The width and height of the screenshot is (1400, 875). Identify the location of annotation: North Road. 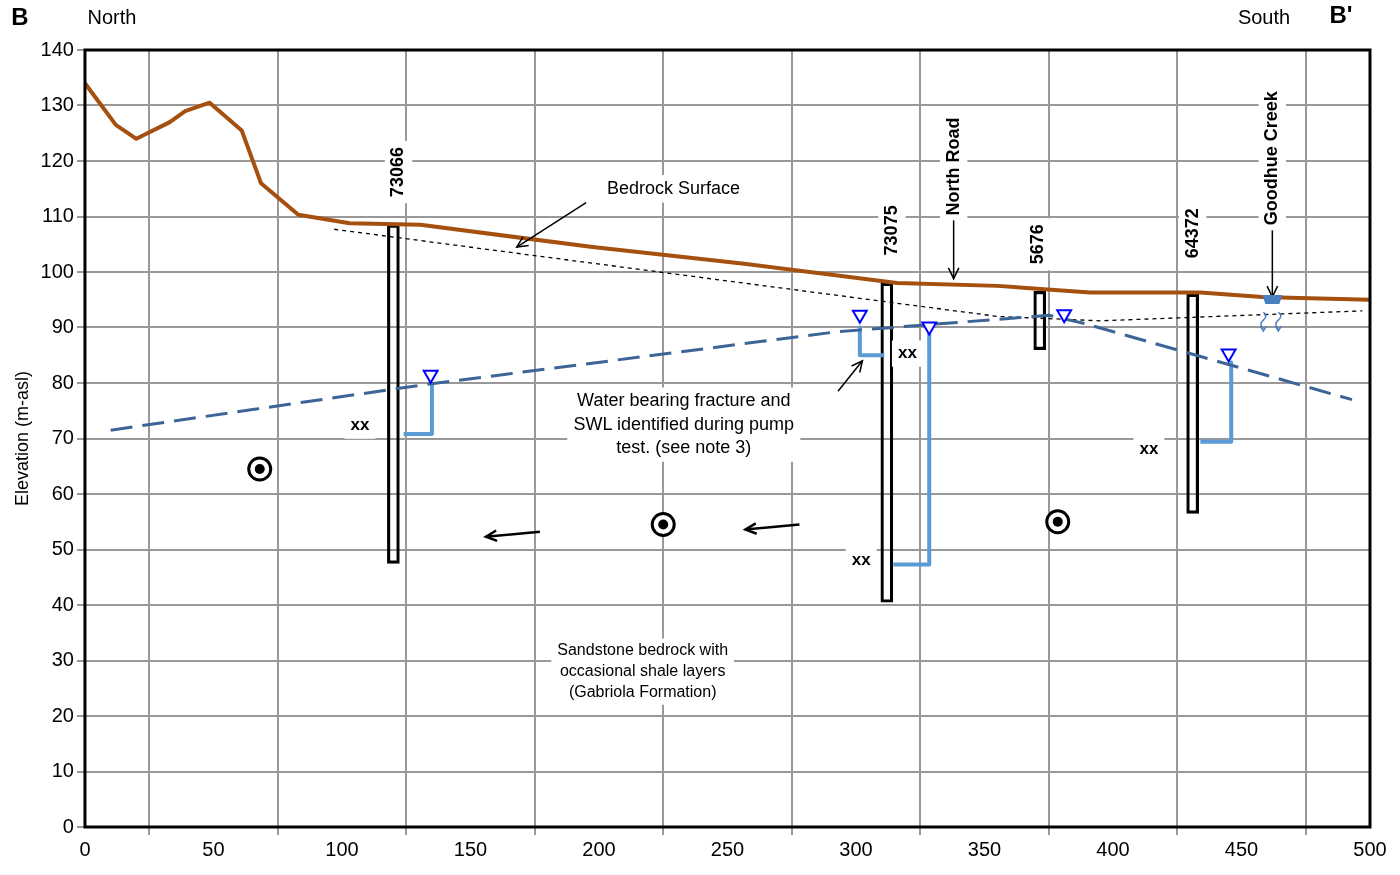
(952, 166).